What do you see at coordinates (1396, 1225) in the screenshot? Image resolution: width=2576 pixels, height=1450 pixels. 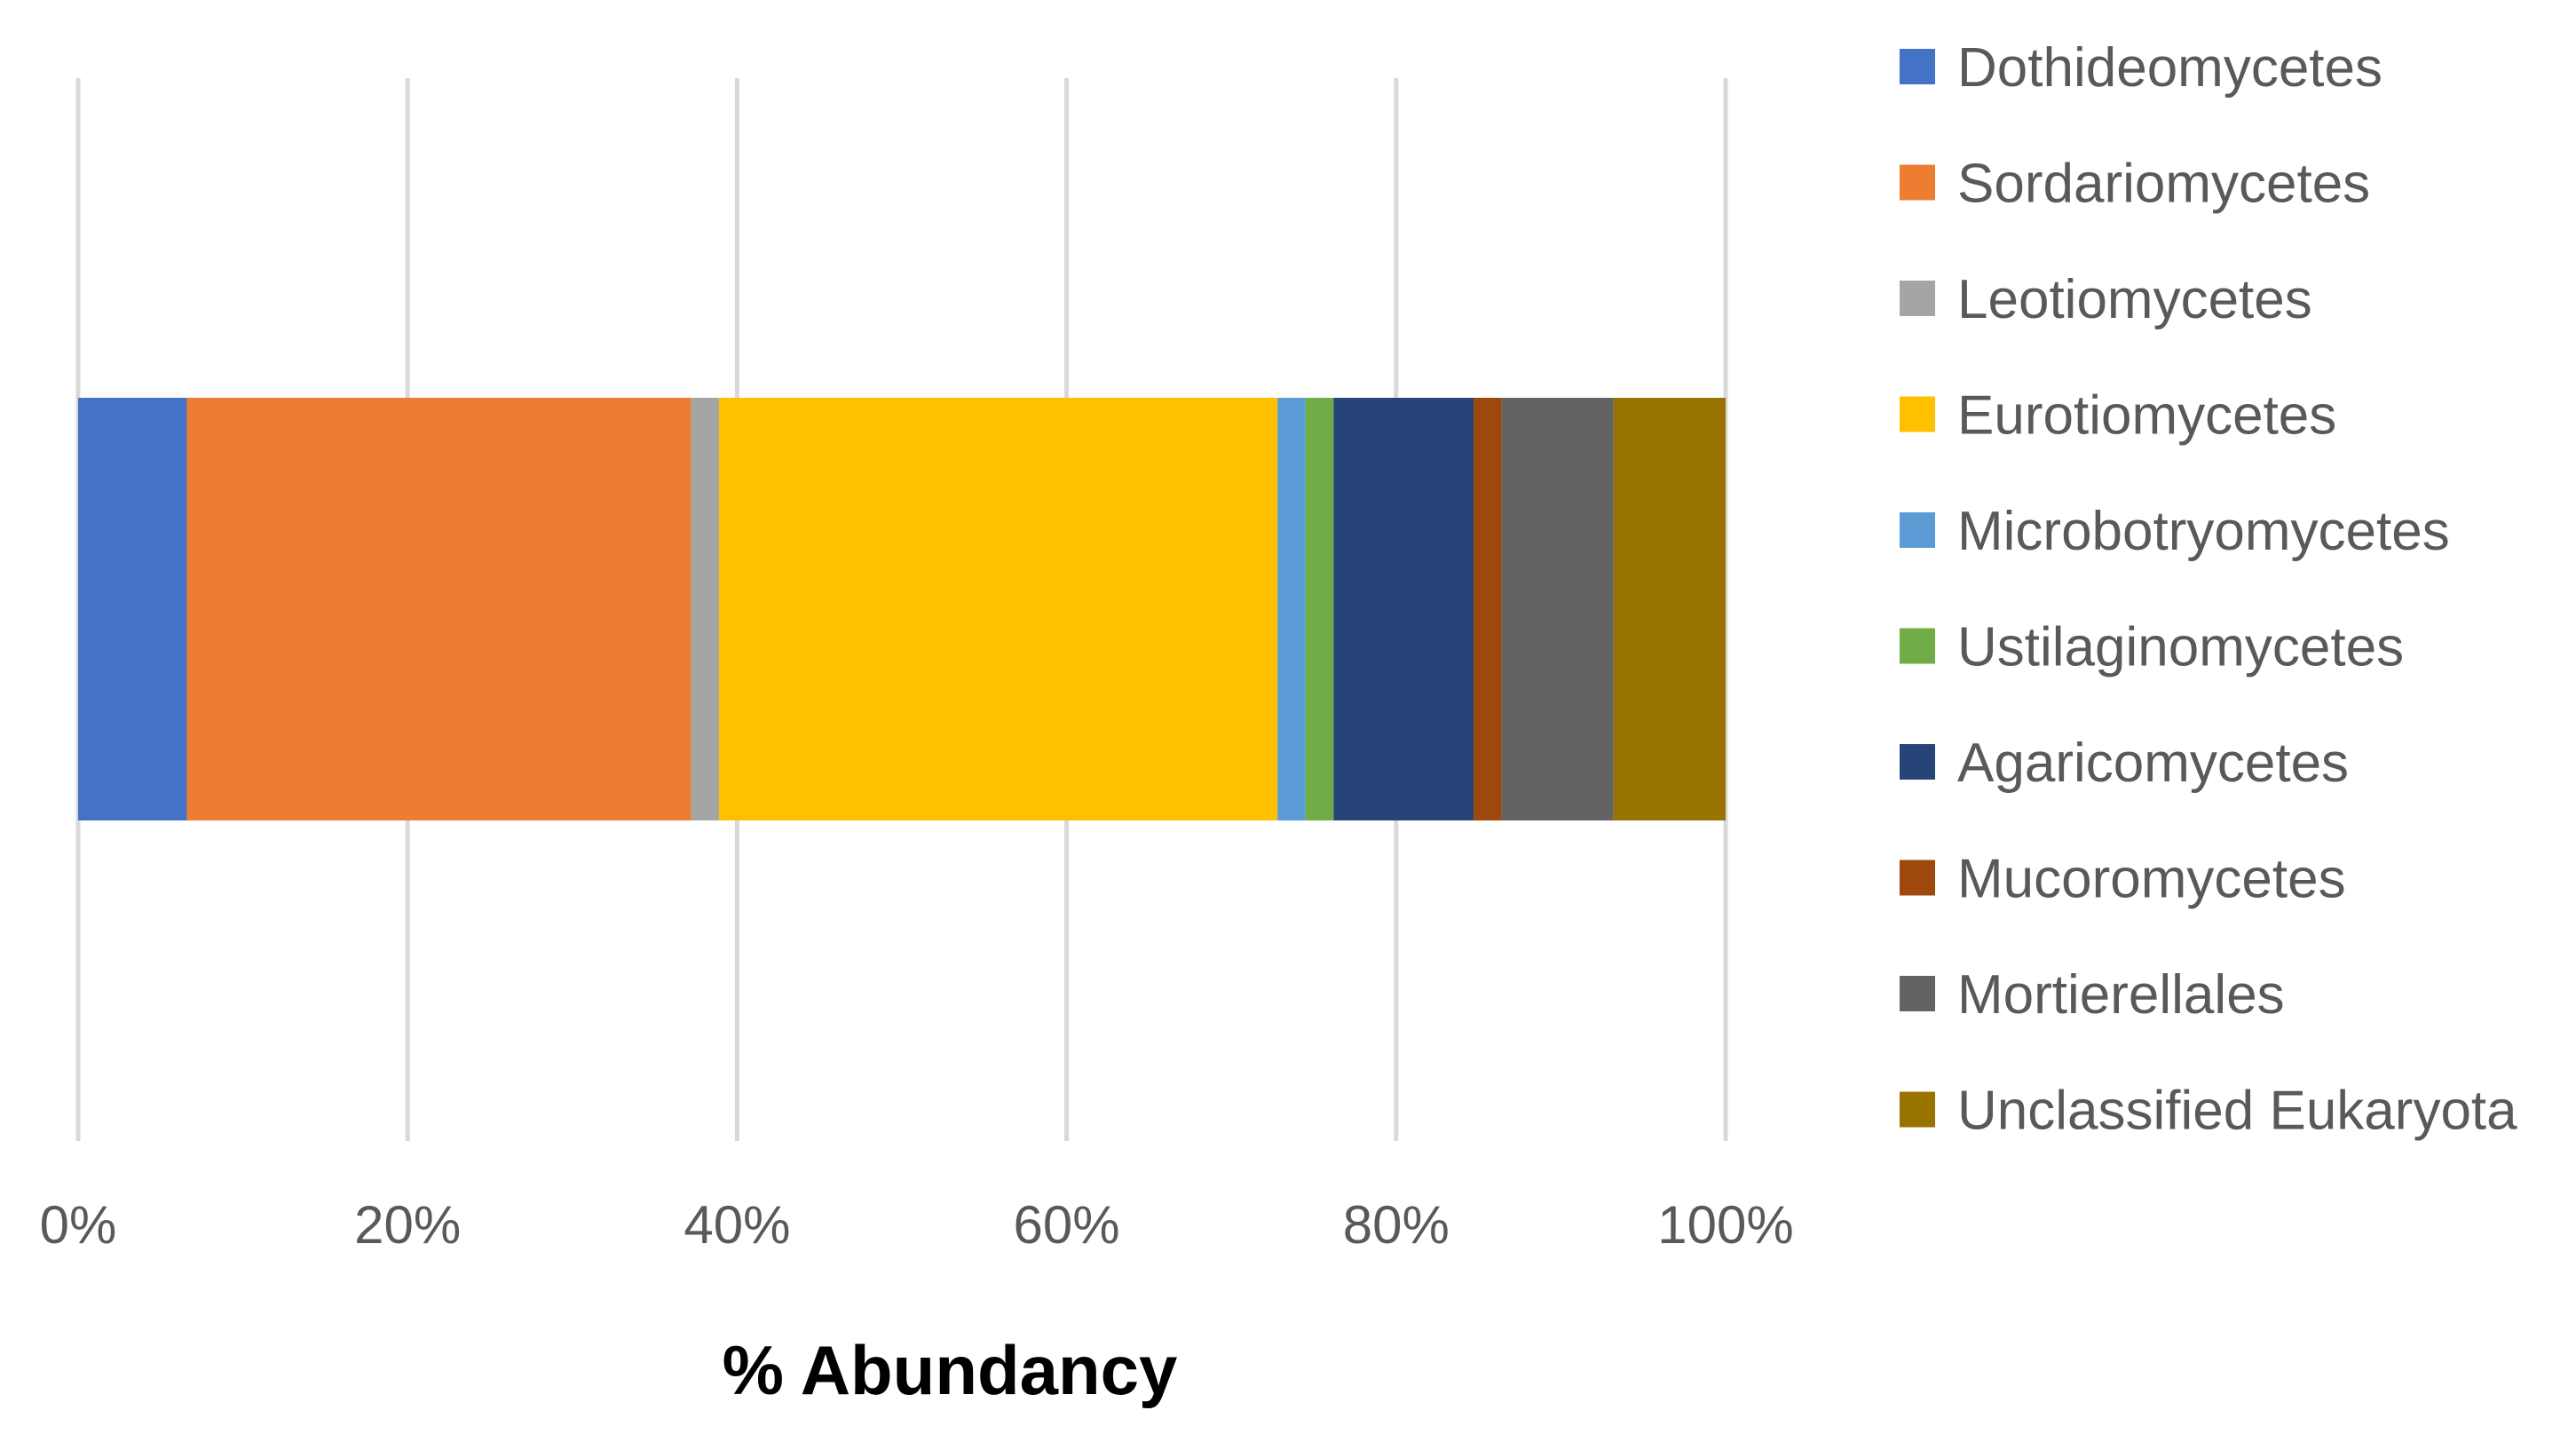 I see `x-tick-label: 80%` at bounding box center [1396, 1225].